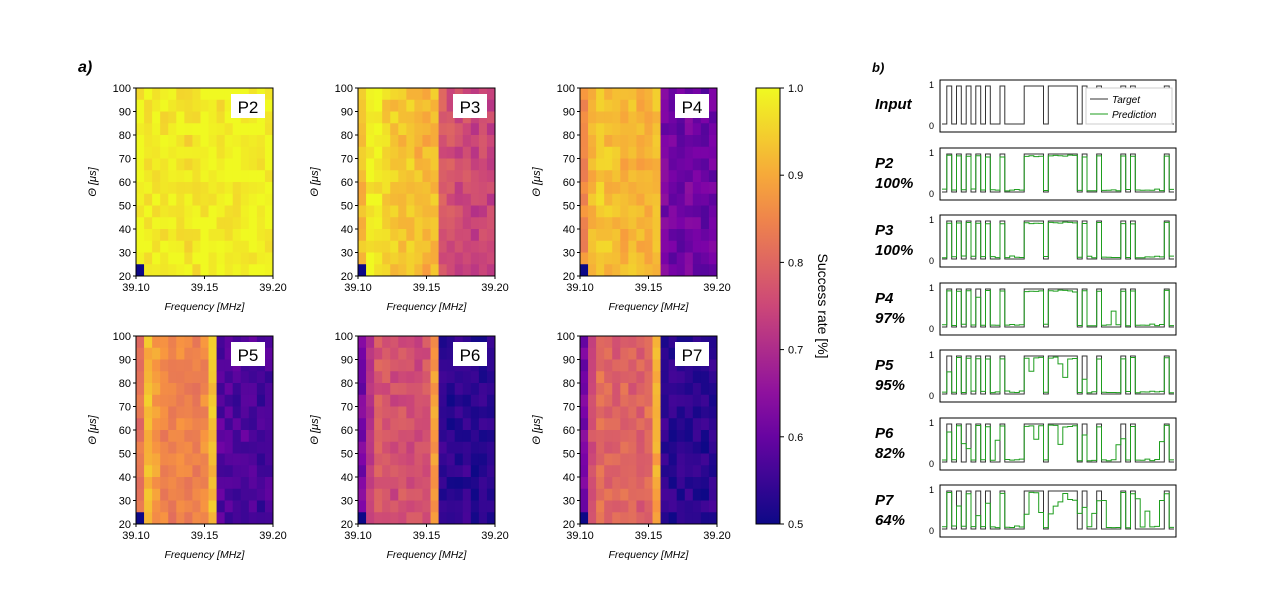 The image size is (1274, 601). Describe the element at coordinates (427, 288) in the screenshot. I see `x-tick-label: 39.15` at that location.